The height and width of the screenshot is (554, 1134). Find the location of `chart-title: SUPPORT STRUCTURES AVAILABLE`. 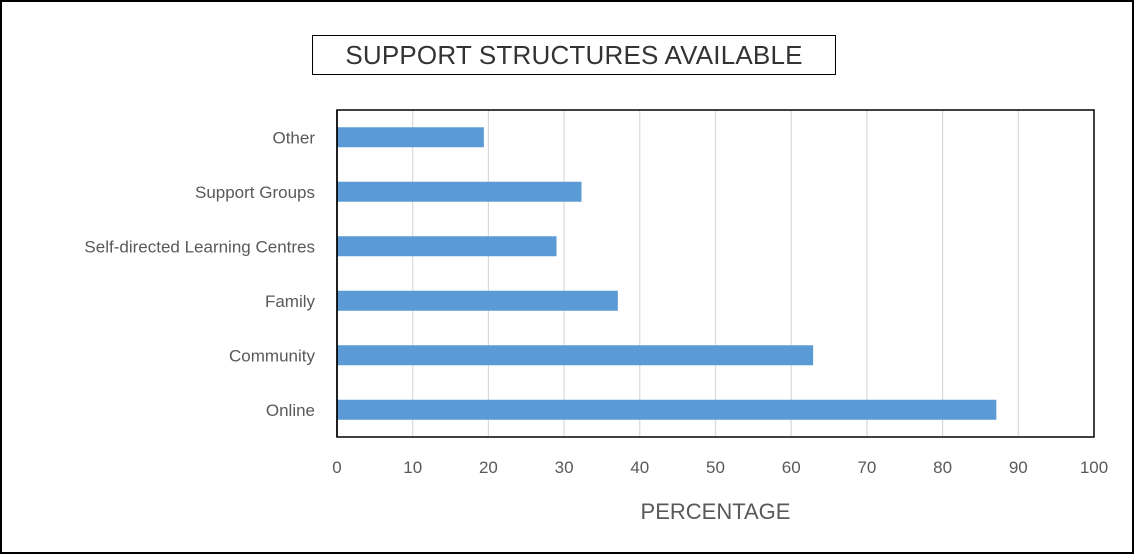

chart-title: SUPPORT STRUCTURES AVAILABLE is located at coordinates (574, 54).